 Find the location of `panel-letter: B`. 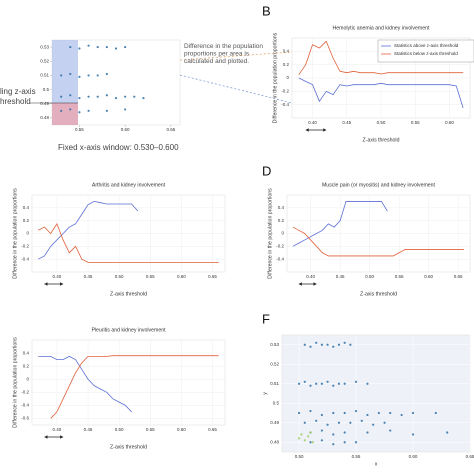

panel-letter: B is located at coordinates (266, 10).